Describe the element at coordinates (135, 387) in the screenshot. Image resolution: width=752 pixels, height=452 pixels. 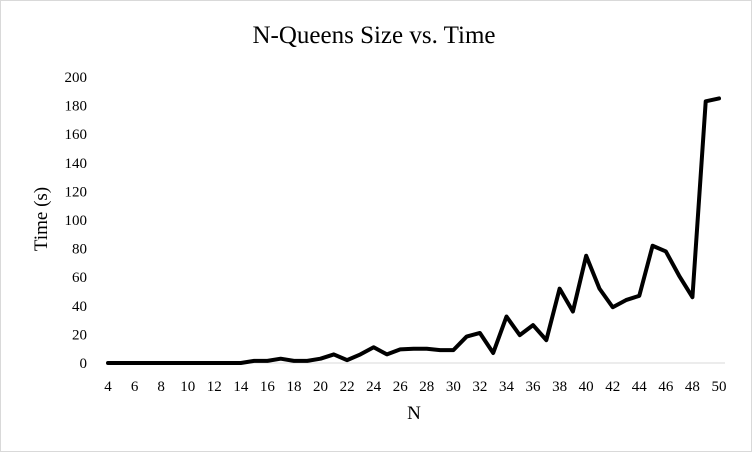
I see `x-tick-label: 6` at that location.